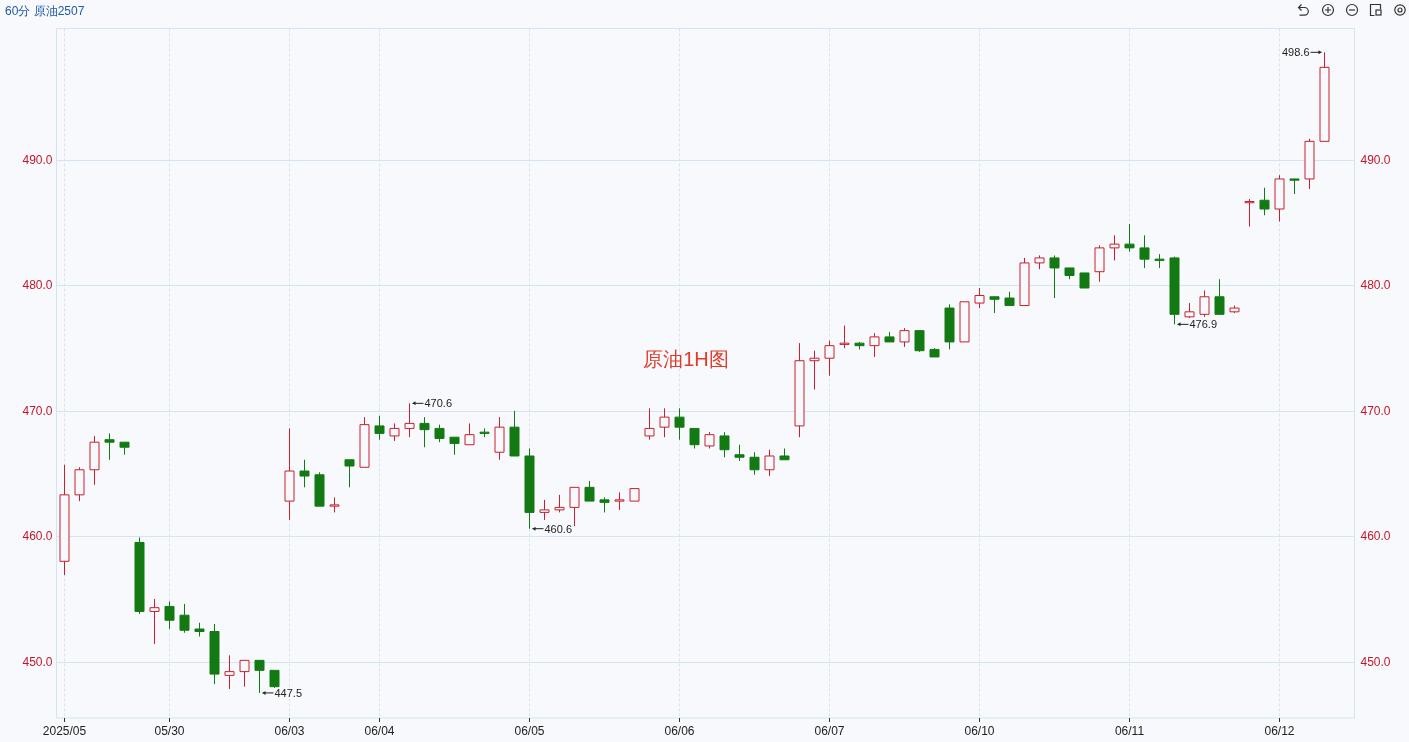 This screenshot has width=1409, height=742. Describe the element at coordinates (169, 731) in the screenshot. I see `x-tick-label: 05/30` at that location.